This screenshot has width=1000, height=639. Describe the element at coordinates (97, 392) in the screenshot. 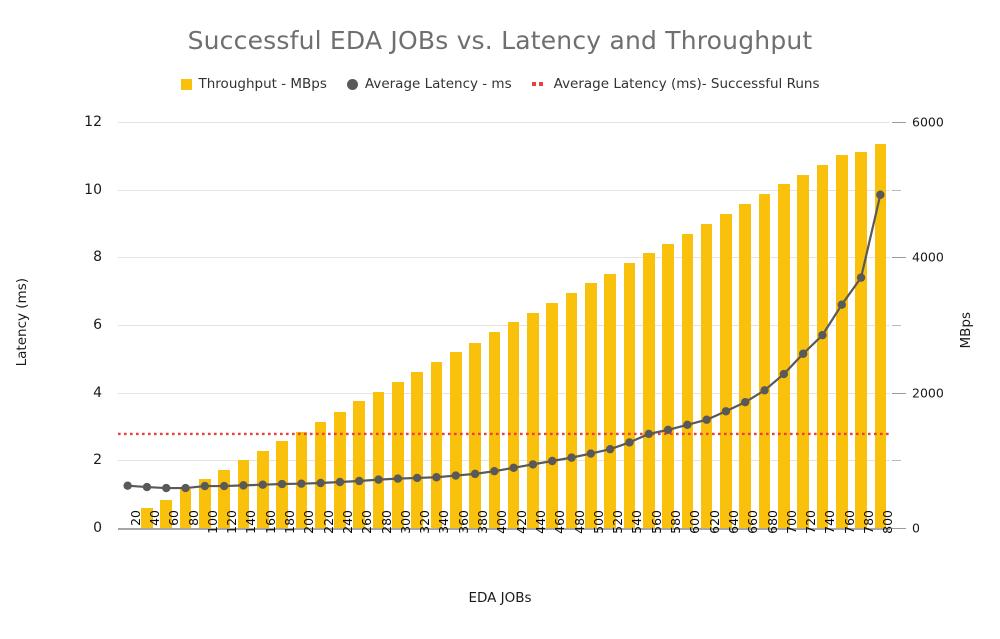

I see `y-axis-left-tick-4: 4` at that location.